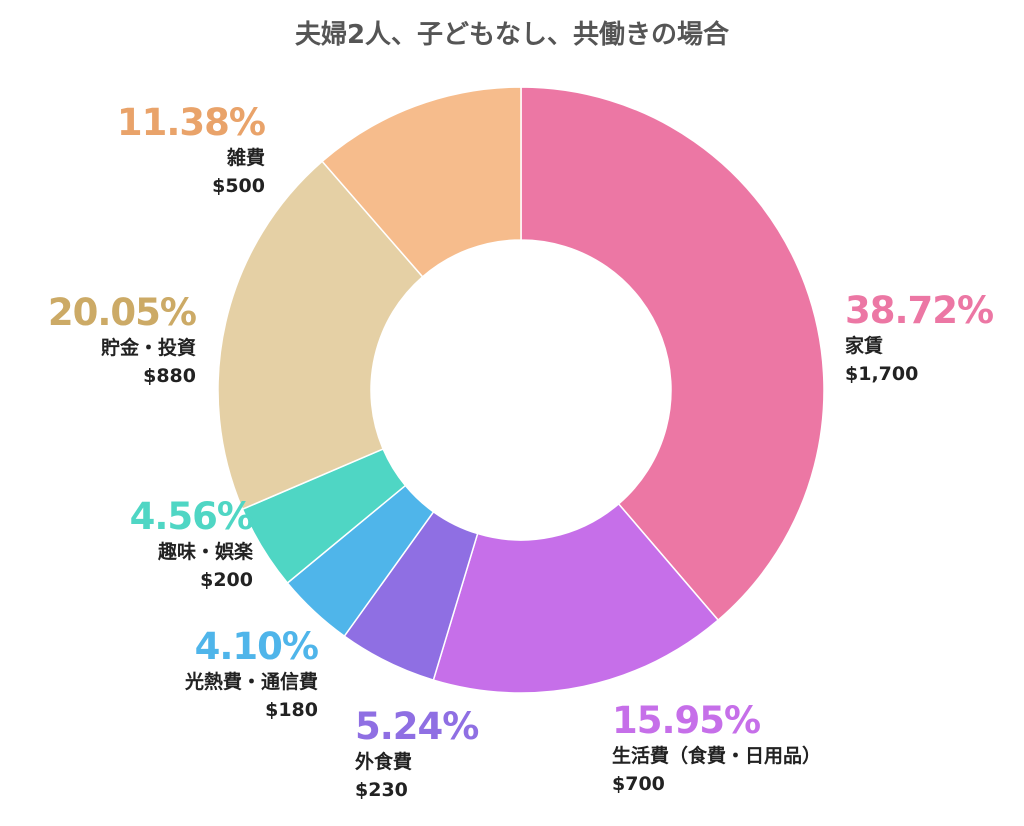  I want to click on label-dining: 5.24% 外食費 $230, so click(417, 753).